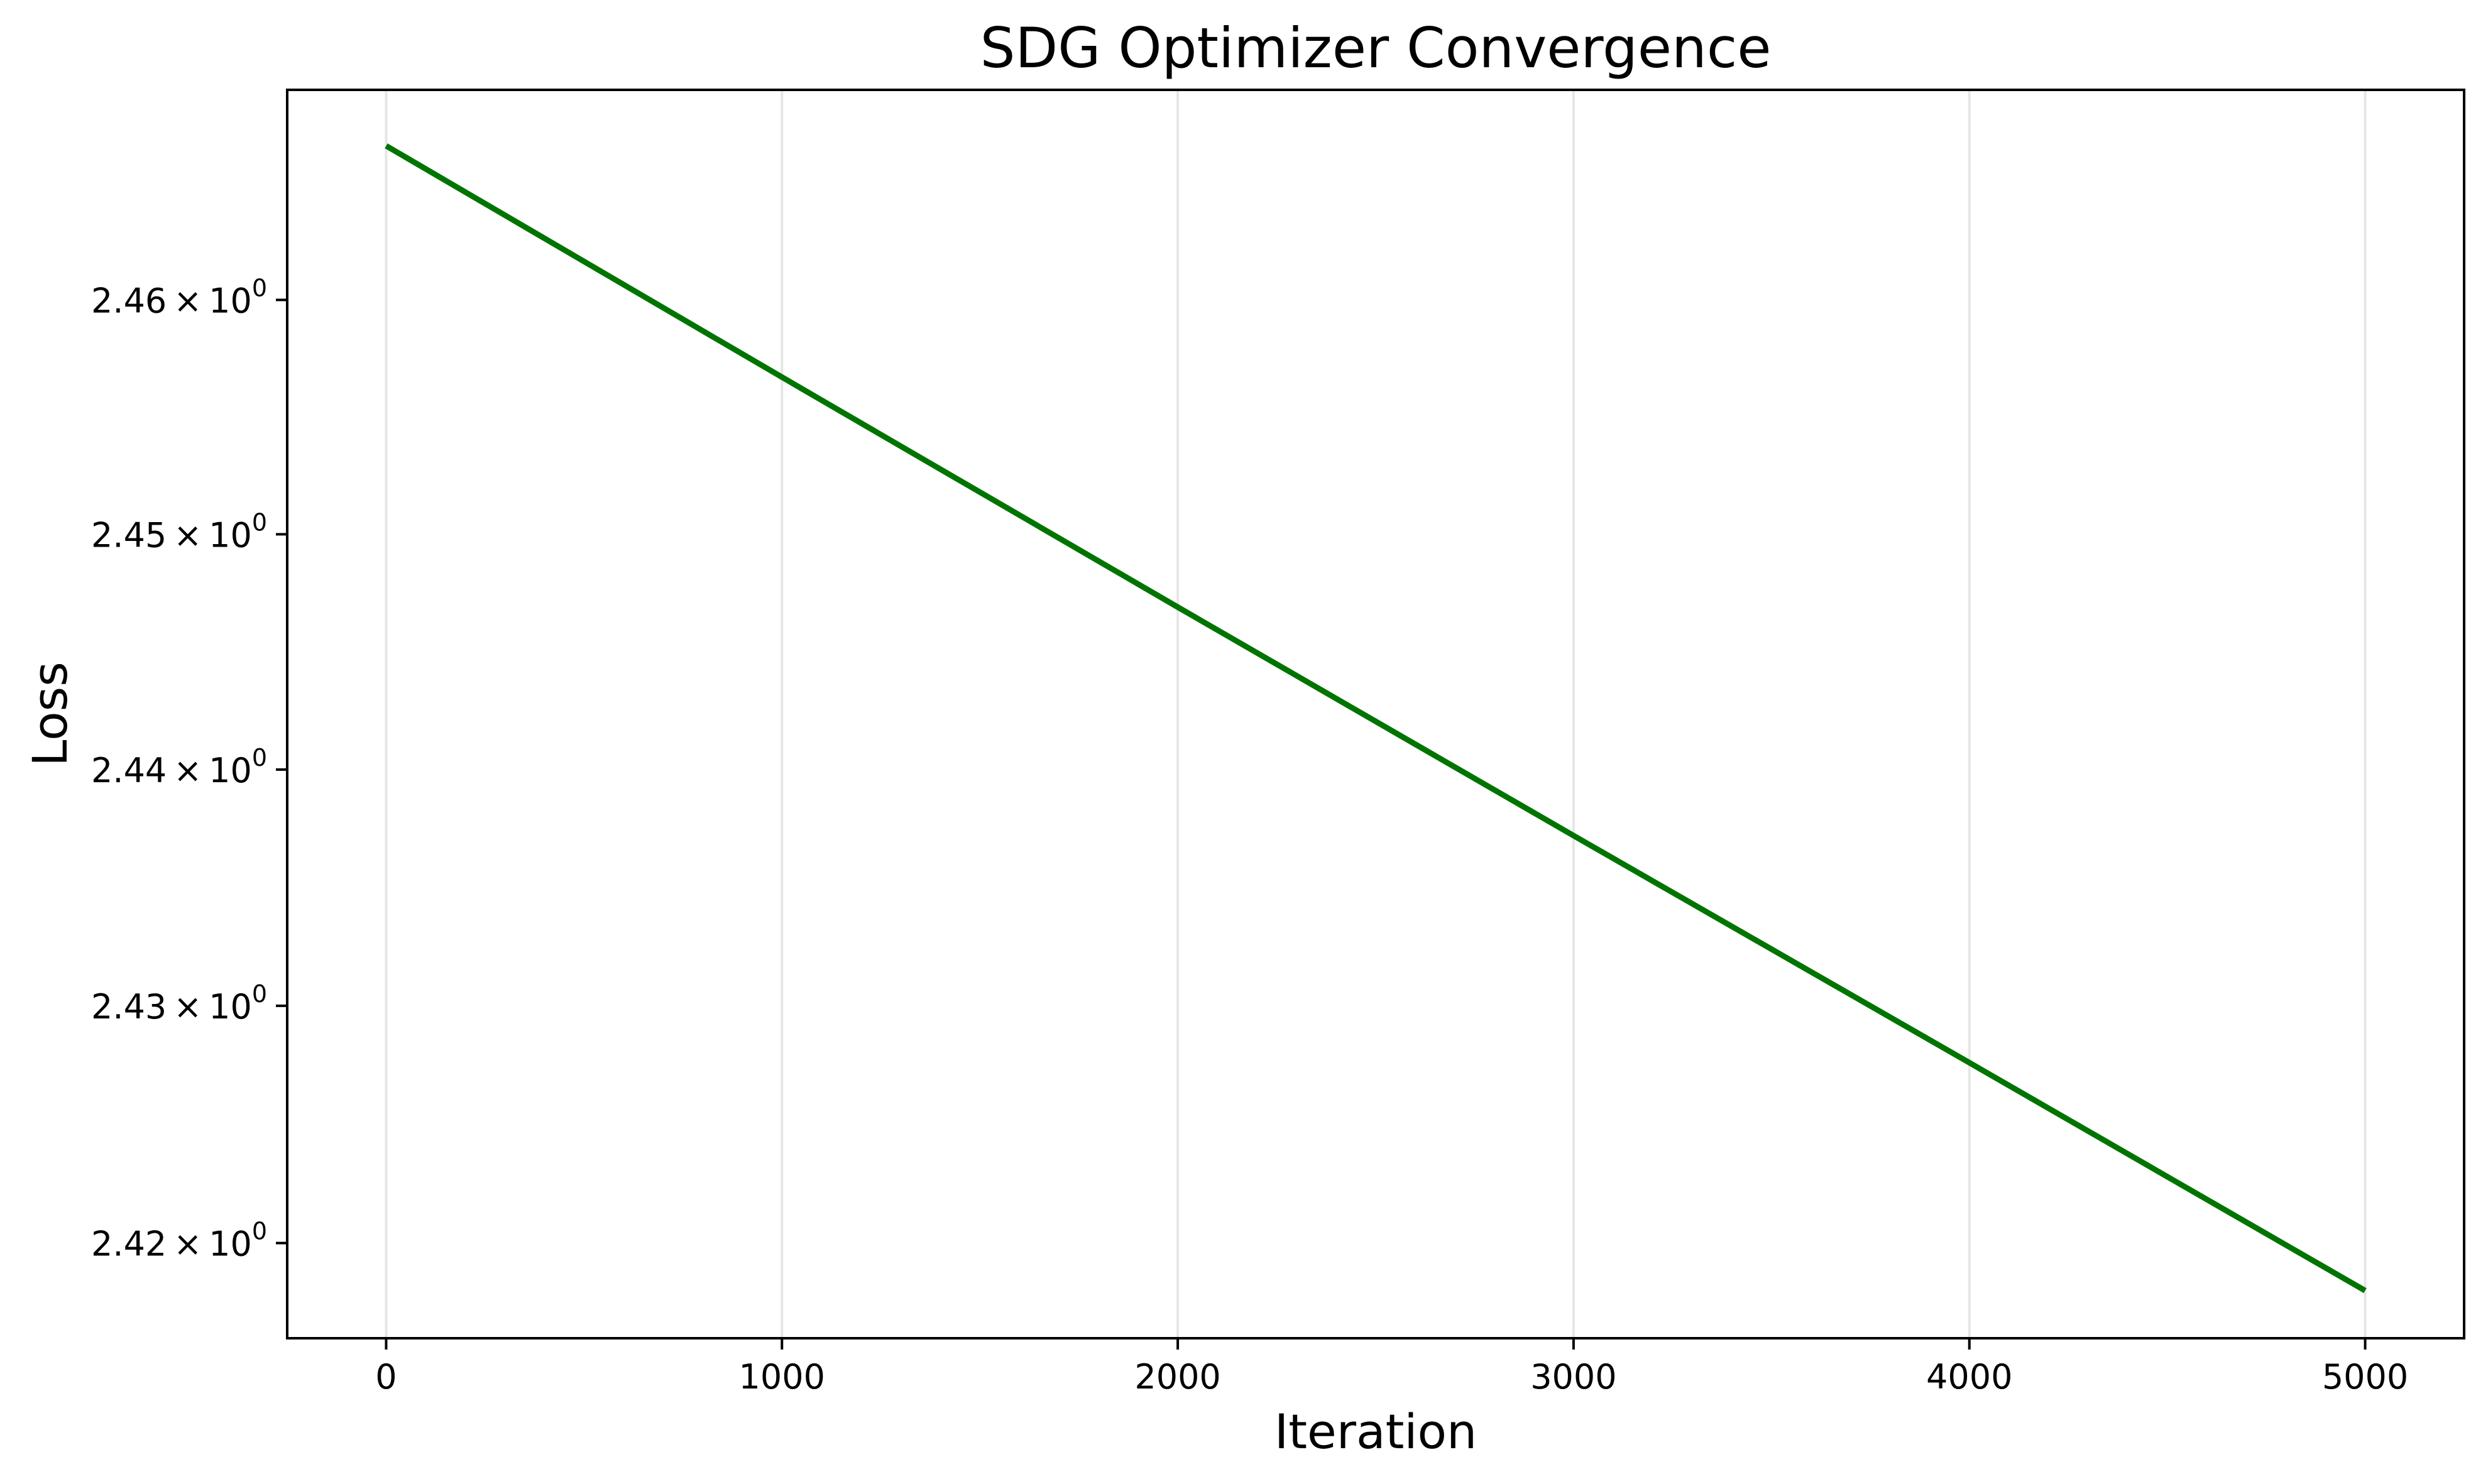 This screenshot has height=1484, width=2488. Describe the element at coordinates (179, 767) in the screenshot. I see `y-tick-label: 2.44 × 100` at that location.